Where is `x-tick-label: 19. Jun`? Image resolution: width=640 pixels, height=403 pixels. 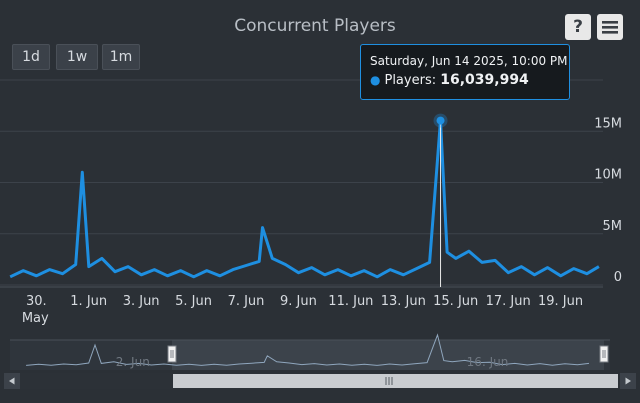
x-tick-label: 19. Jun is located at coordinates (560, 301).